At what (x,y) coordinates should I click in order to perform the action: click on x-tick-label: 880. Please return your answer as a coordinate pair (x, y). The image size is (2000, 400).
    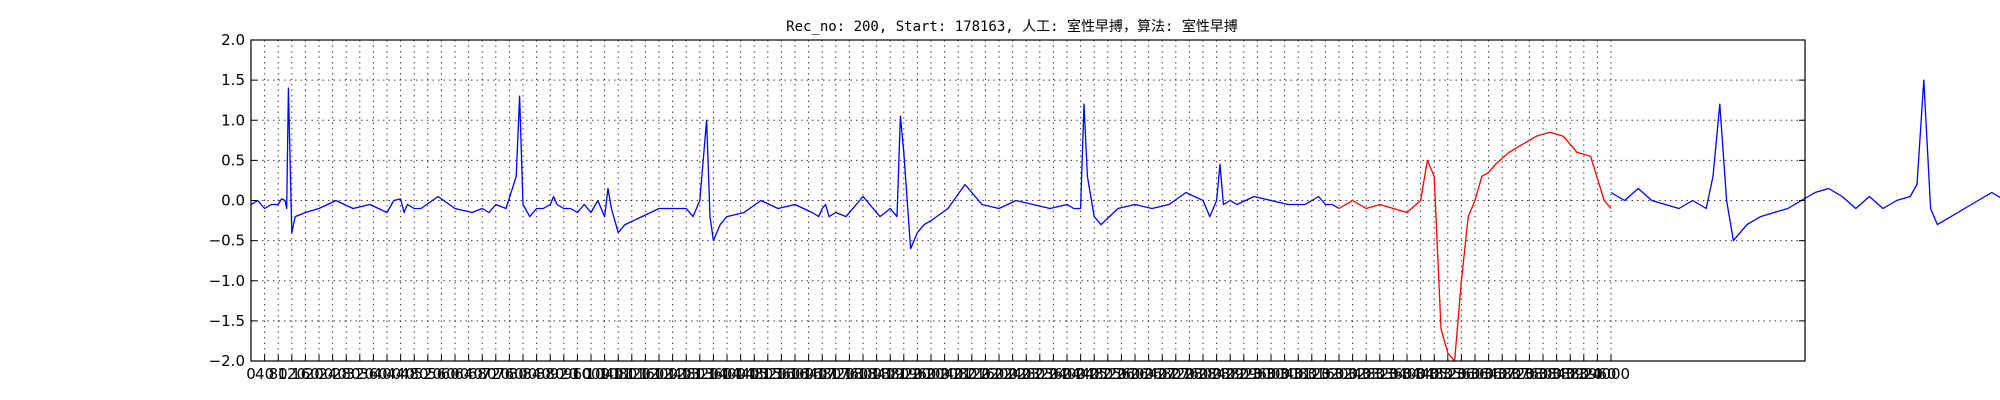
    Looking at the image, I should click on (550, 374).